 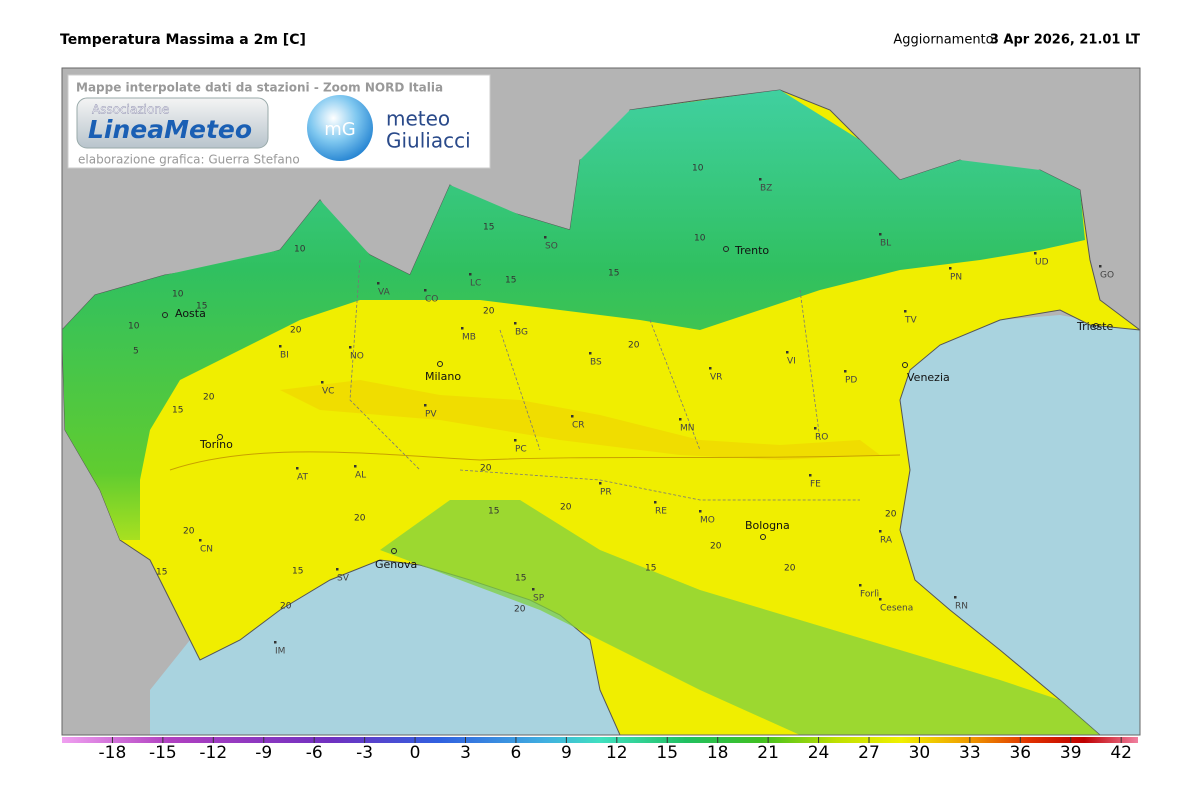 What do you see at coordinates (431, 415) in the screenshot?
I see `province-label: PV` at bounding box center [431, 415].